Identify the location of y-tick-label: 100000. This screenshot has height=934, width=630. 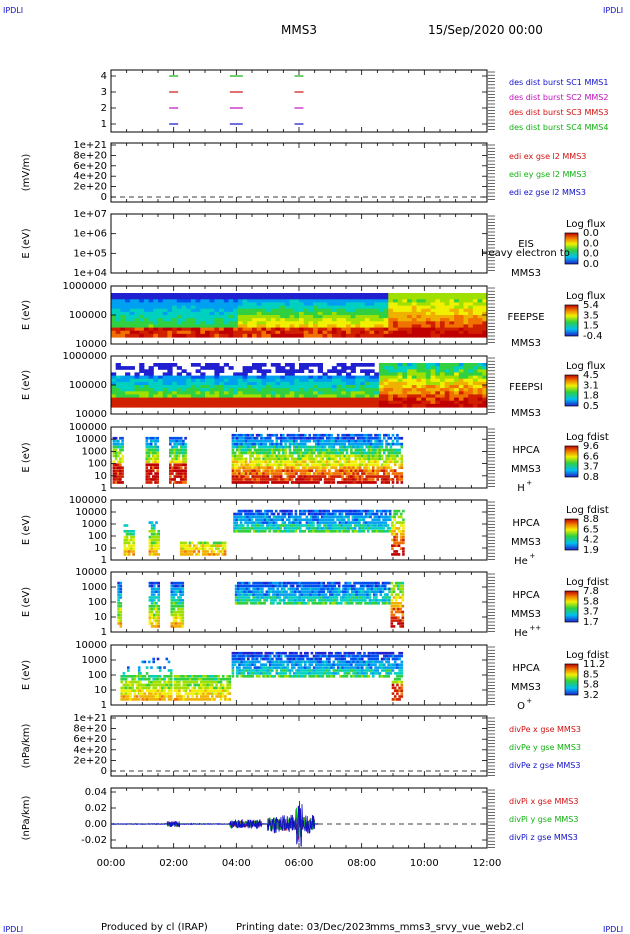
(88, 385).